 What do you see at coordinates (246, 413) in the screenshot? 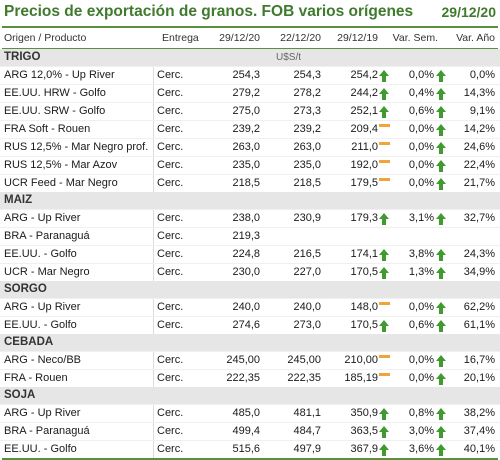
I see `price-current: 485,0` at bounding box center [246, 413].